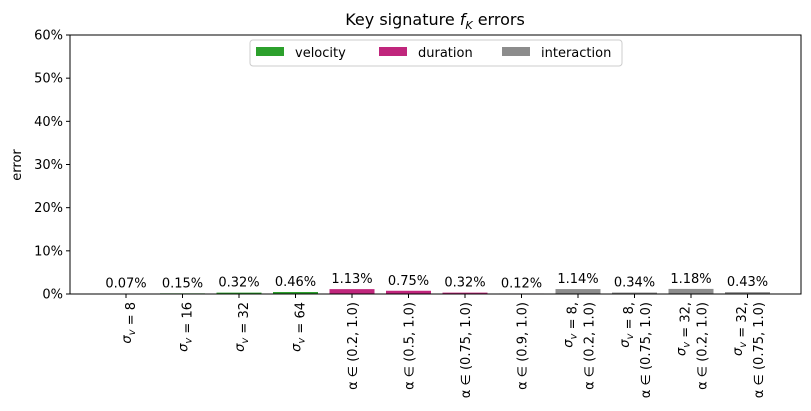 Image resolution: width=811 pixels, height=411 pixels. I want to click on legend: velocity duration interaction, so click(436, 53).